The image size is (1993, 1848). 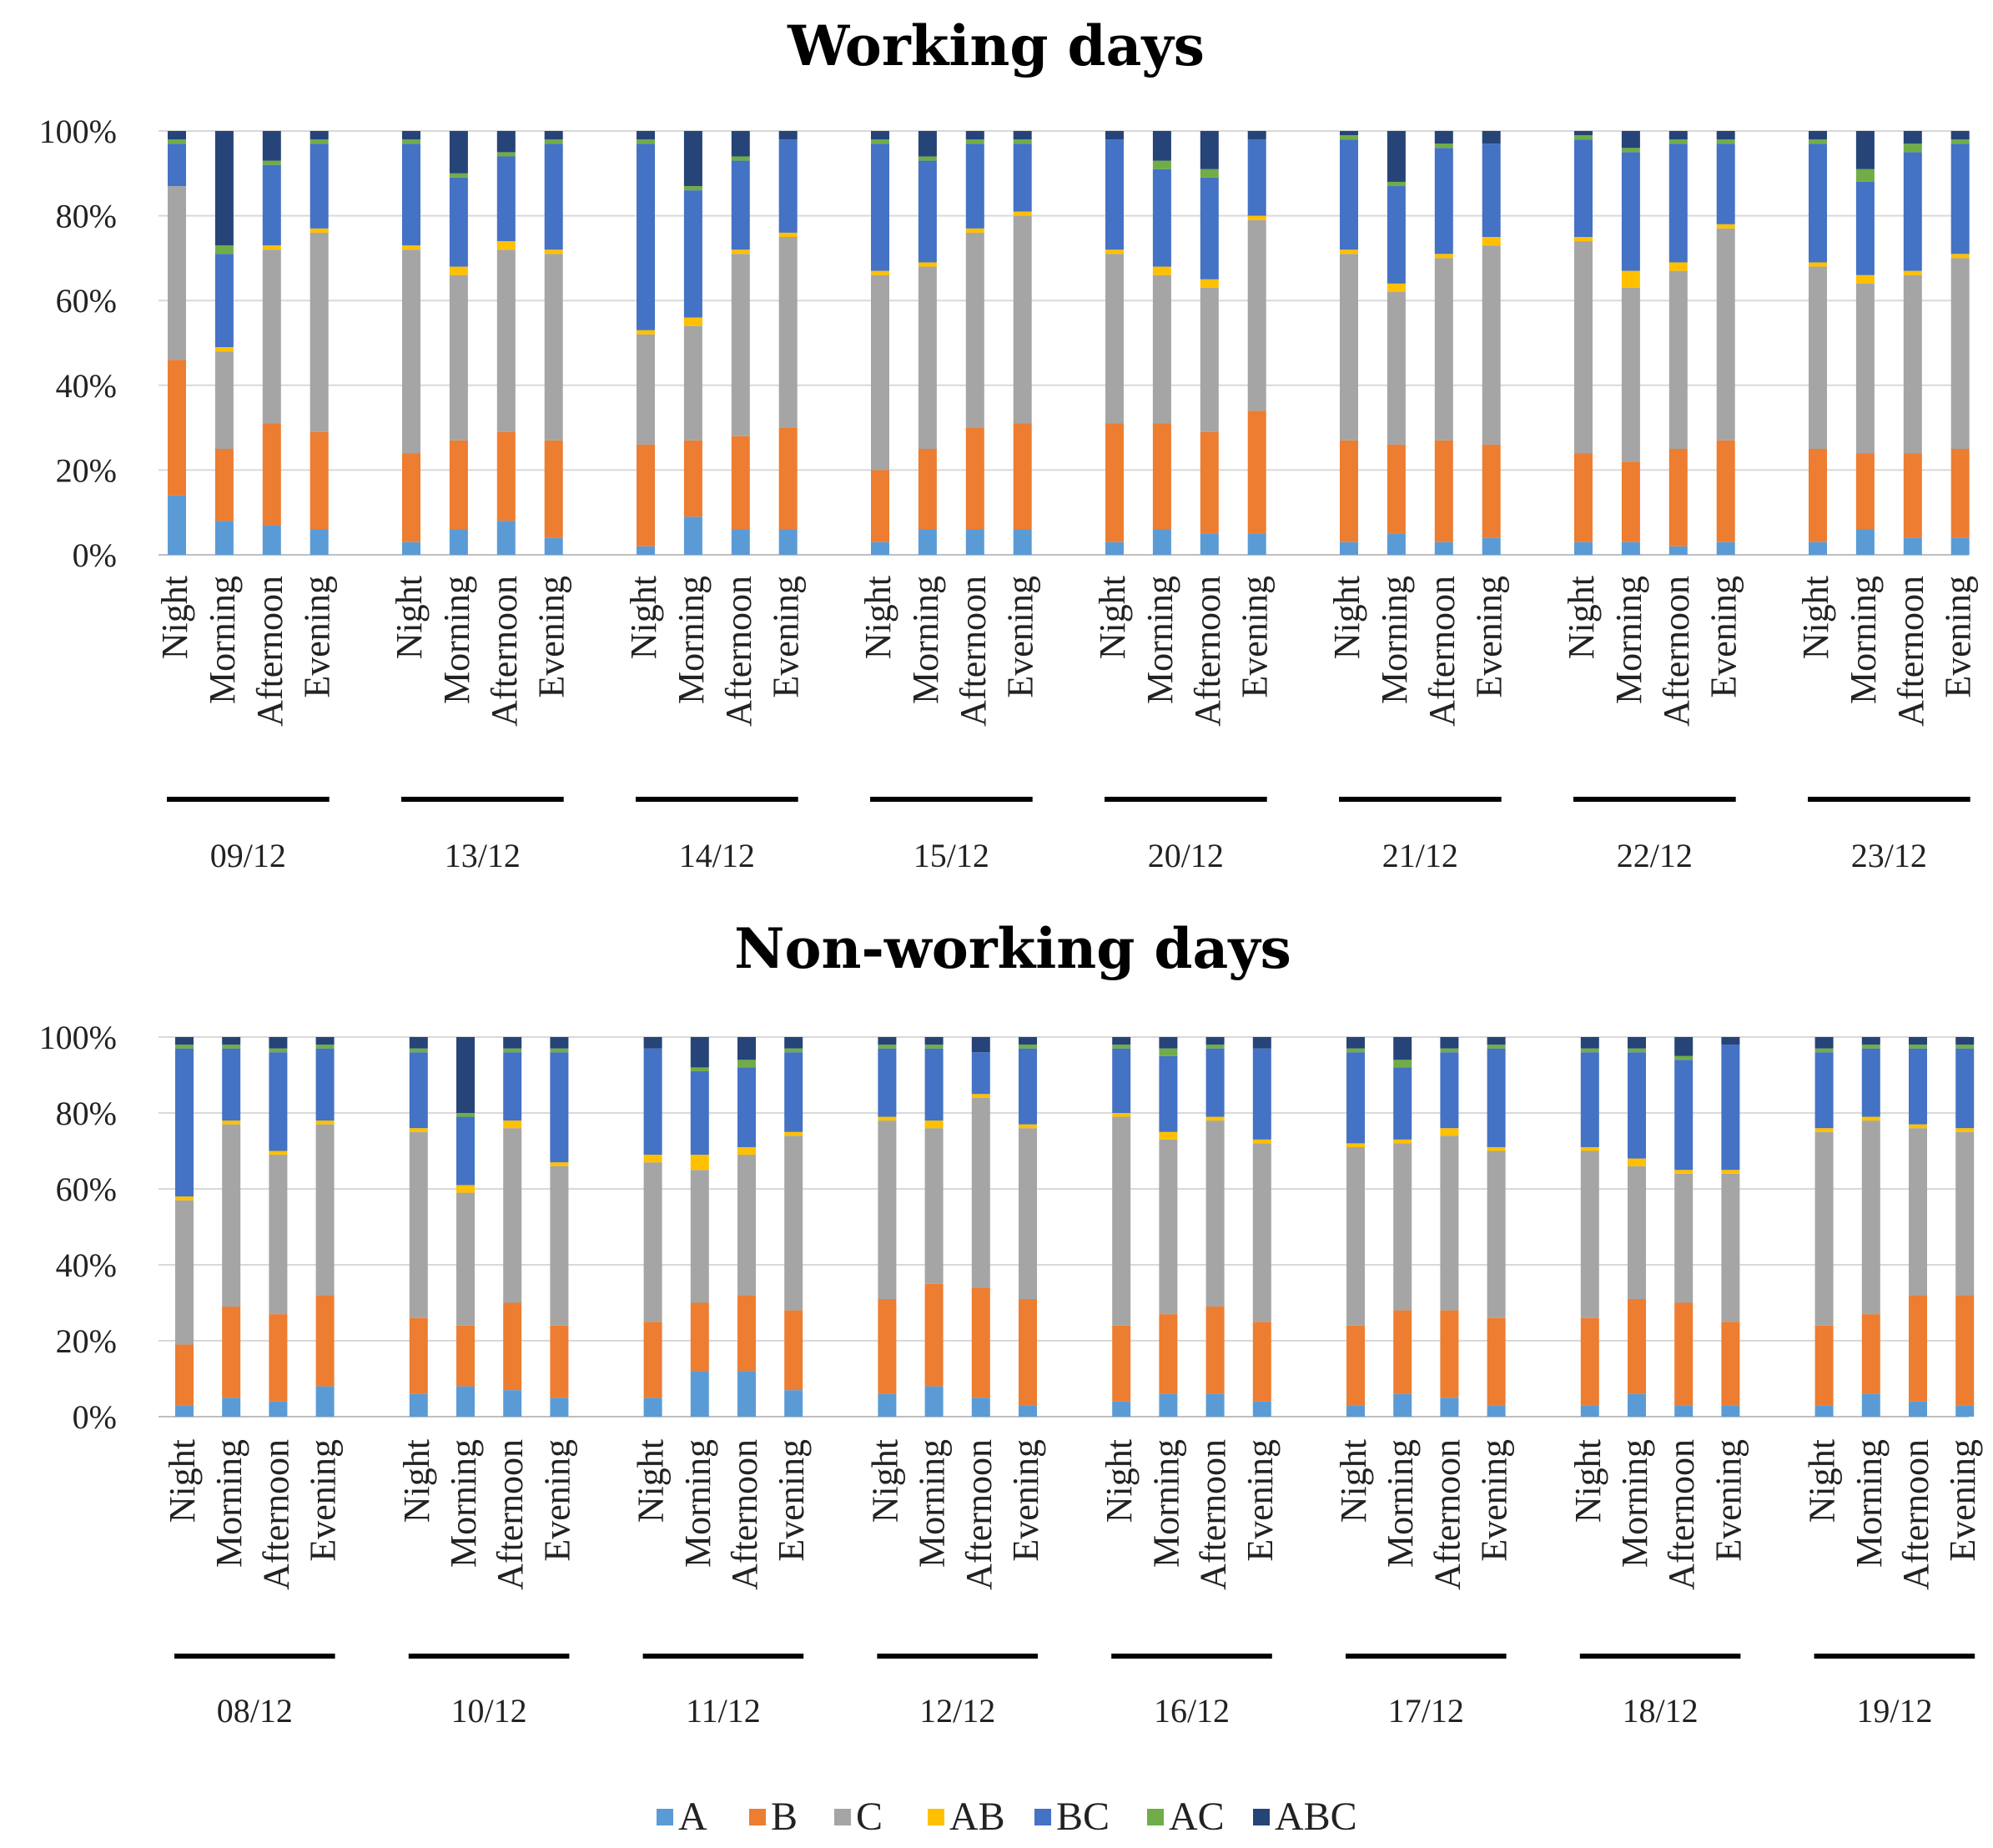 What do you see at coordinates (1192, 1711) in the screenshot?
I see `group-date-label: 16/12` at bounding box center [1192, 1711].